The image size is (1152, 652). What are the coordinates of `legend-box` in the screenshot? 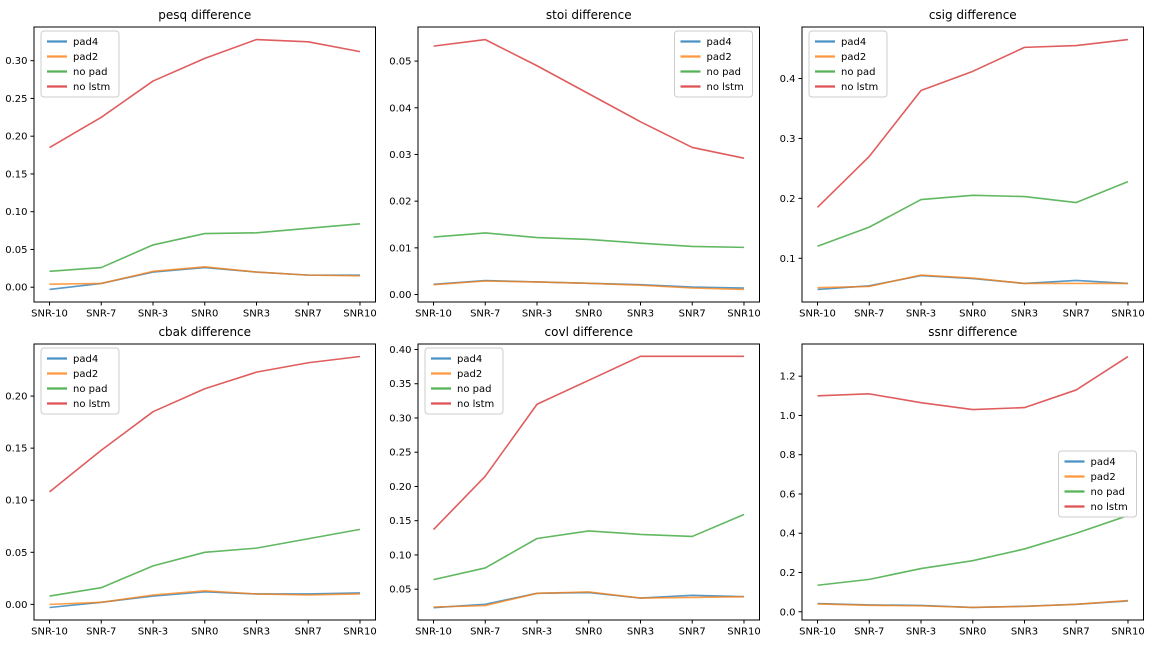 It's located at (1097, 484).